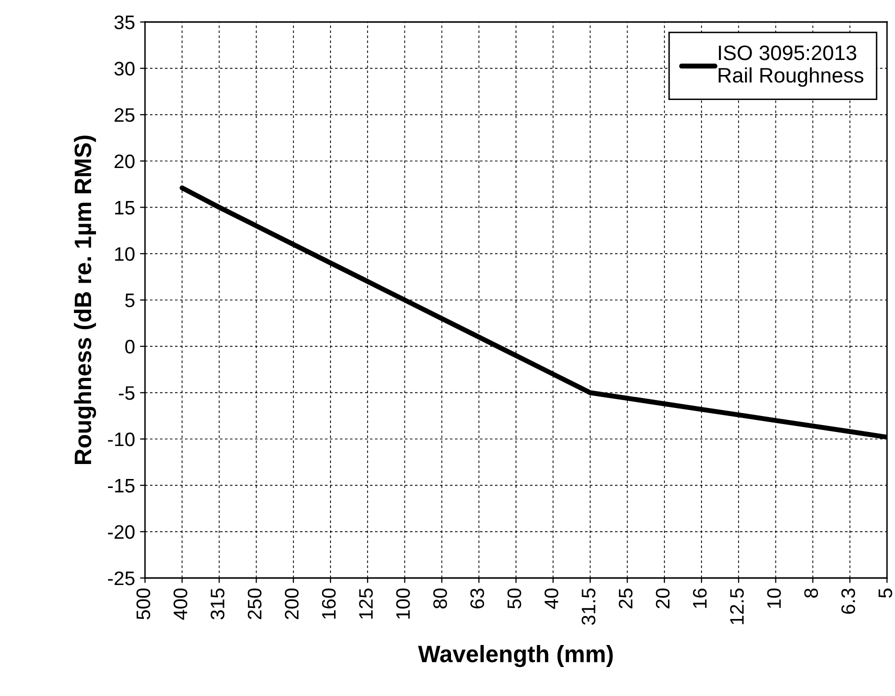 The height and width of the screenshot is (696, 895). I want to click on y-tick-label: 20, so click(124, 161).